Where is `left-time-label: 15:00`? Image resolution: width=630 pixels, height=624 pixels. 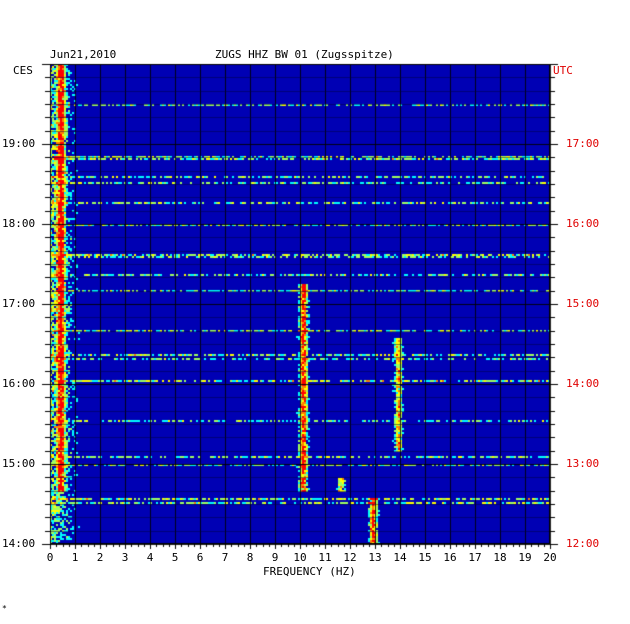
left-time-label: 15:00 is located at coordinates (19, 463).